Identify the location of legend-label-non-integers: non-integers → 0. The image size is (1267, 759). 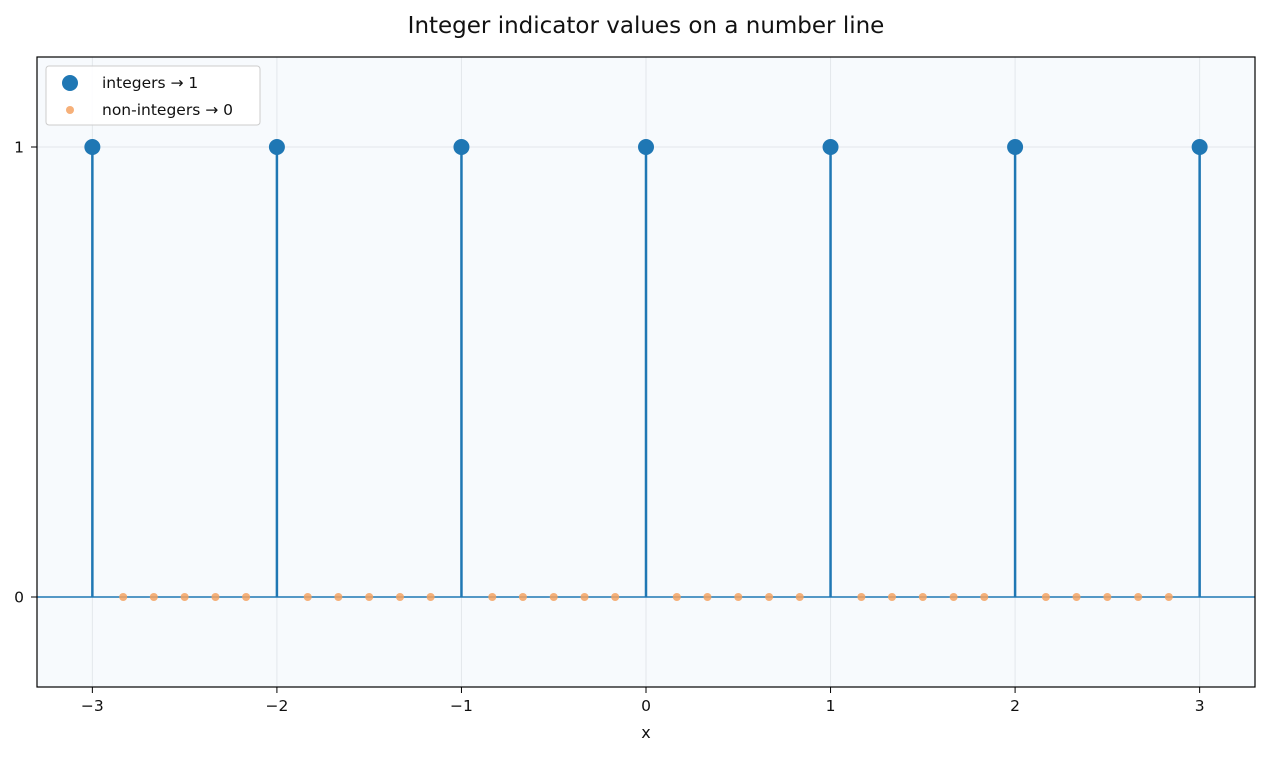
(167, 110).